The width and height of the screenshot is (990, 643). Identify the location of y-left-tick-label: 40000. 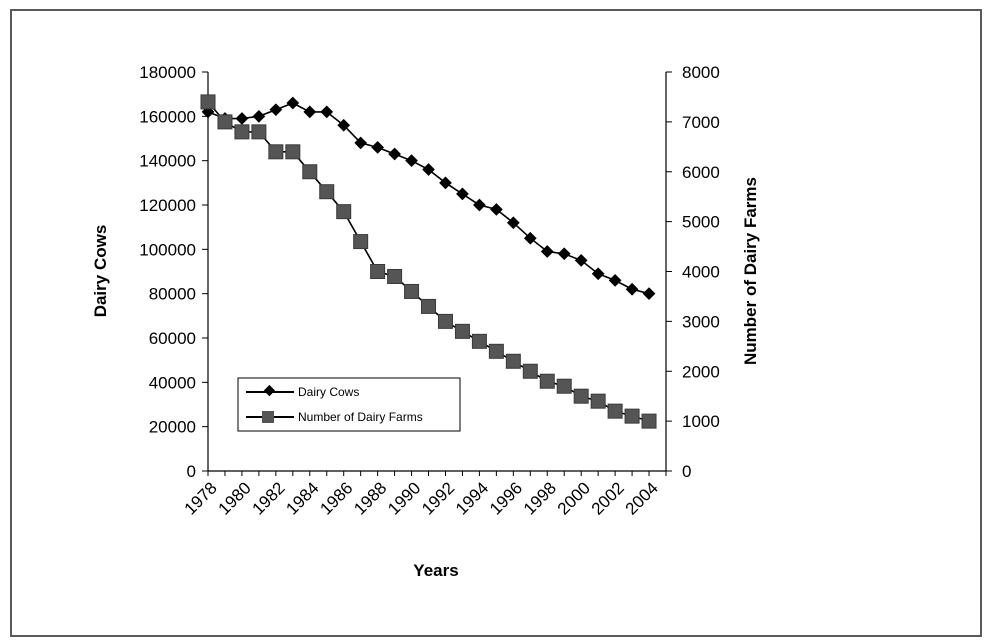
(172, 382).